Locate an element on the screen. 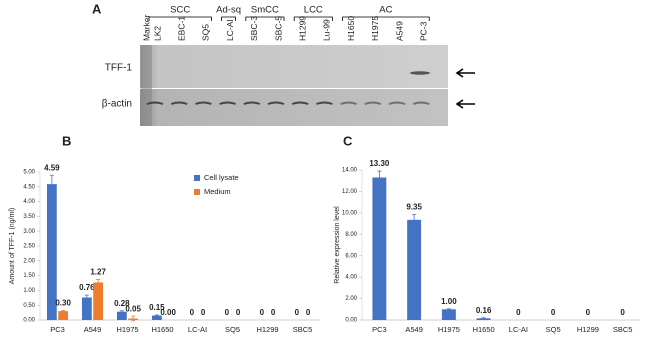 The width and height of the screenshot is (650, 343). marker-lane is located at coordinates (146, 85).